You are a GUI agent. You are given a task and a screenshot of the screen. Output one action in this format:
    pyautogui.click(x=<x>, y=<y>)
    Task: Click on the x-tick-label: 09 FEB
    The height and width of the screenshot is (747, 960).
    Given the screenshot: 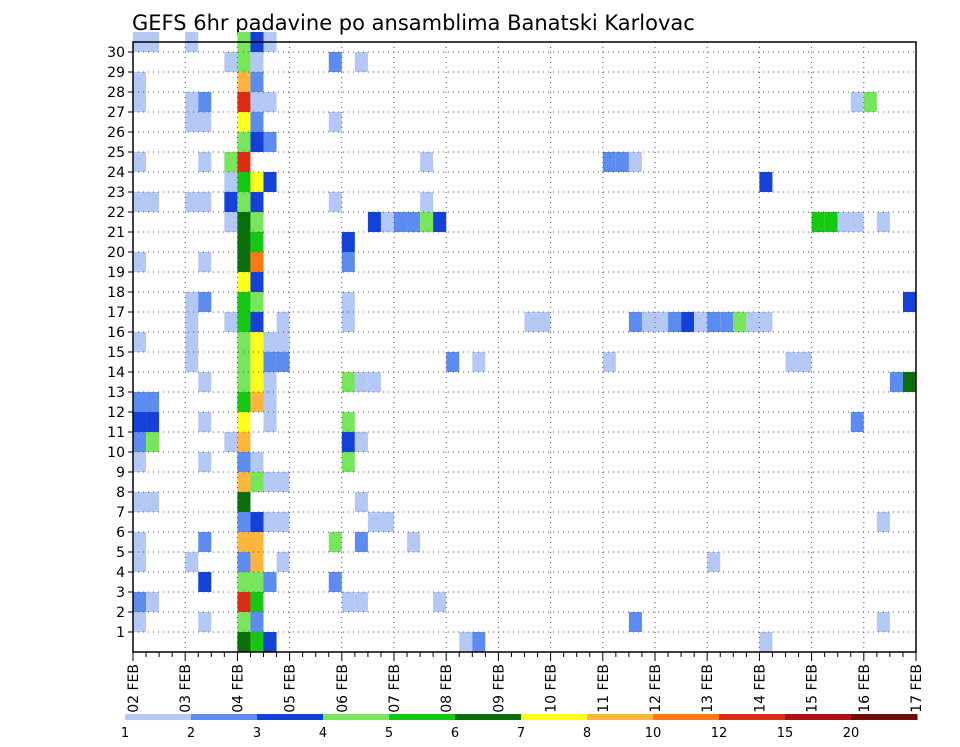 What is the action you would take?
    pyautogui.click(x=499, y=688)
    